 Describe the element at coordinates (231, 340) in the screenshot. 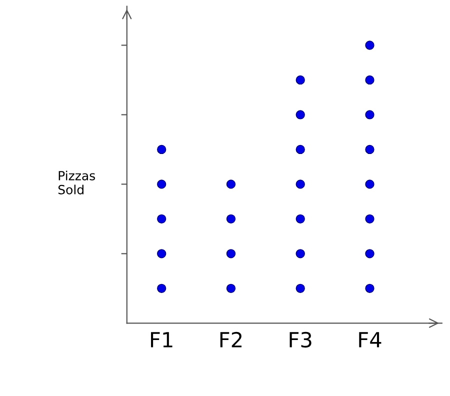

I see `x-tick-label: F2` at that location.